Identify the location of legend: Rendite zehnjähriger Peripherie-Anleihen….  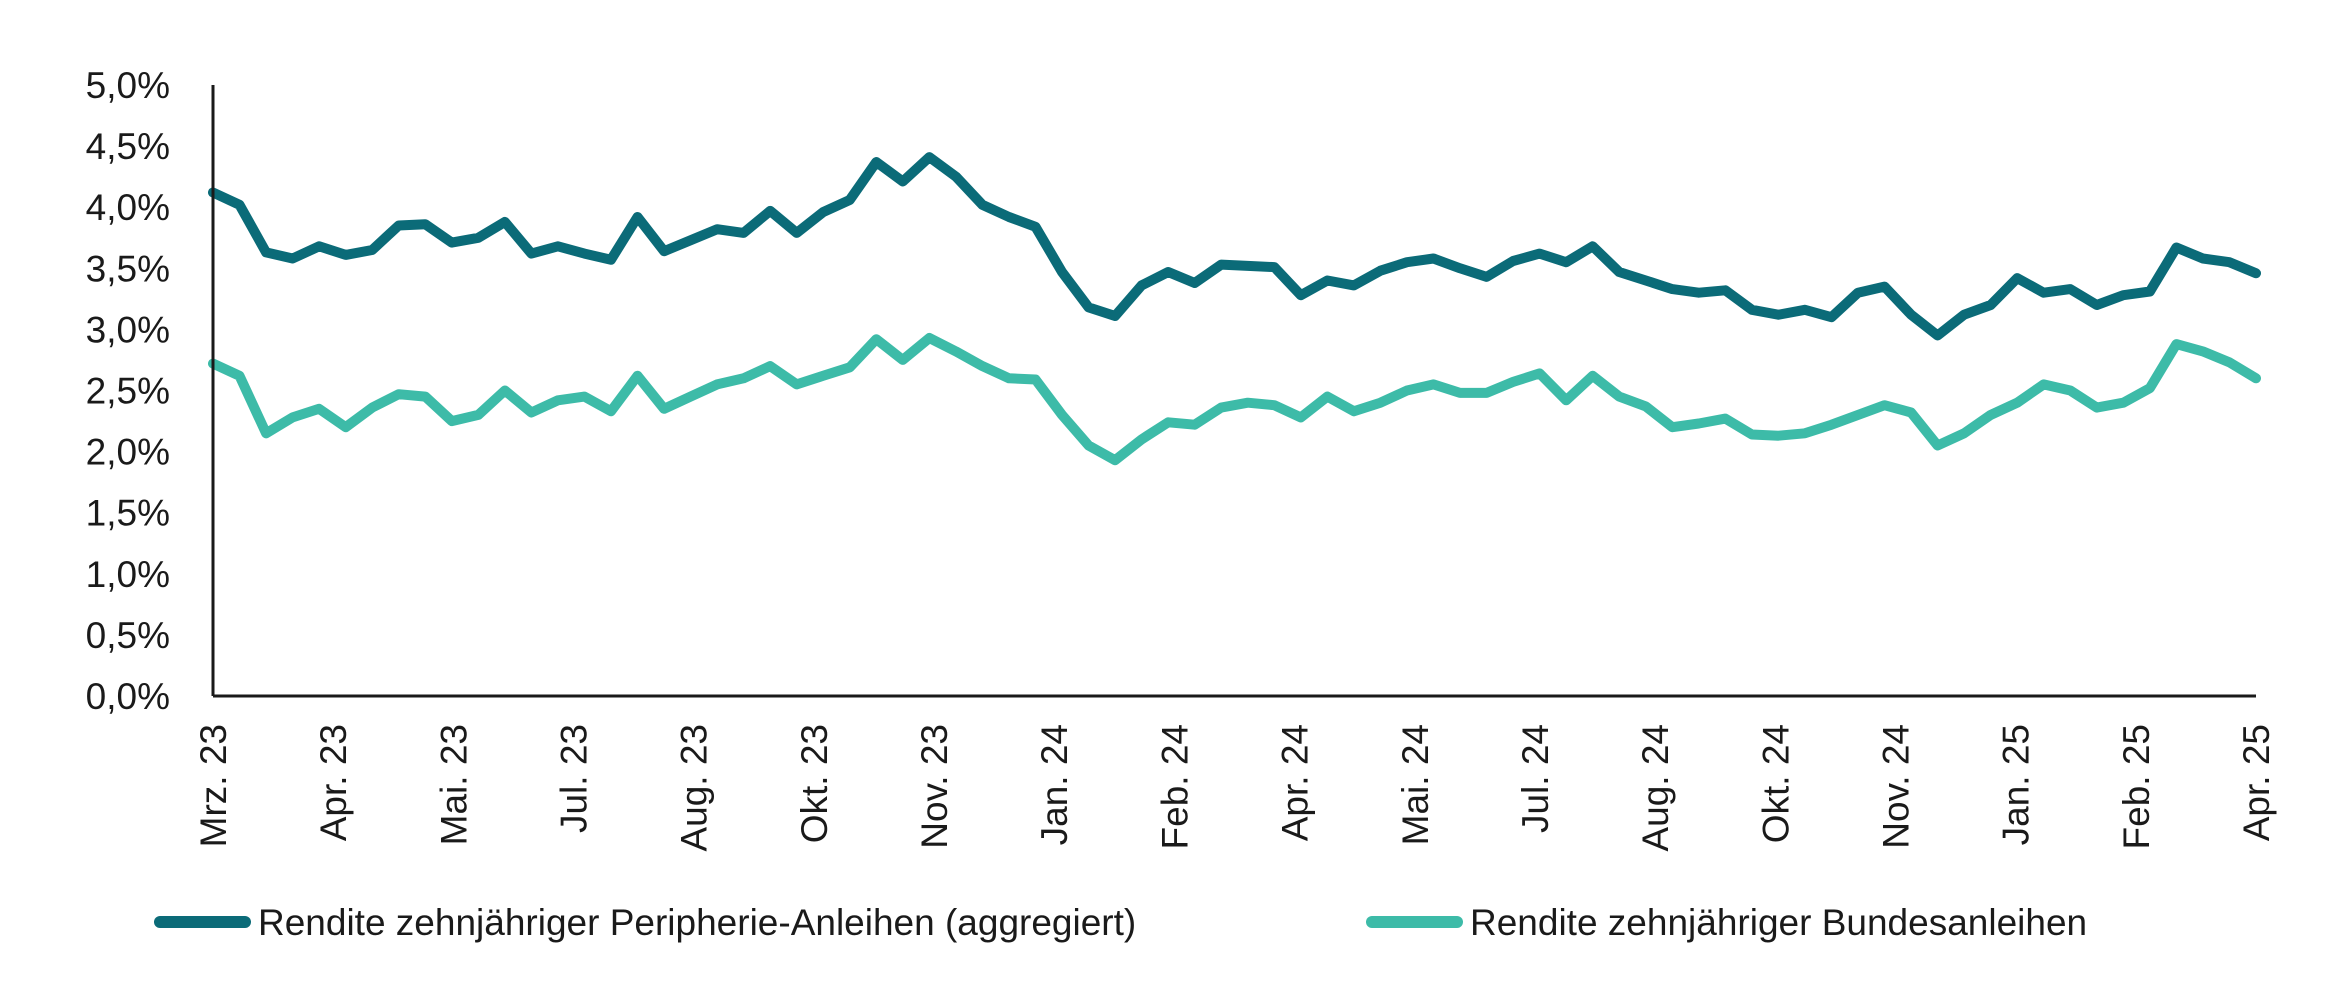
(1120, 922).